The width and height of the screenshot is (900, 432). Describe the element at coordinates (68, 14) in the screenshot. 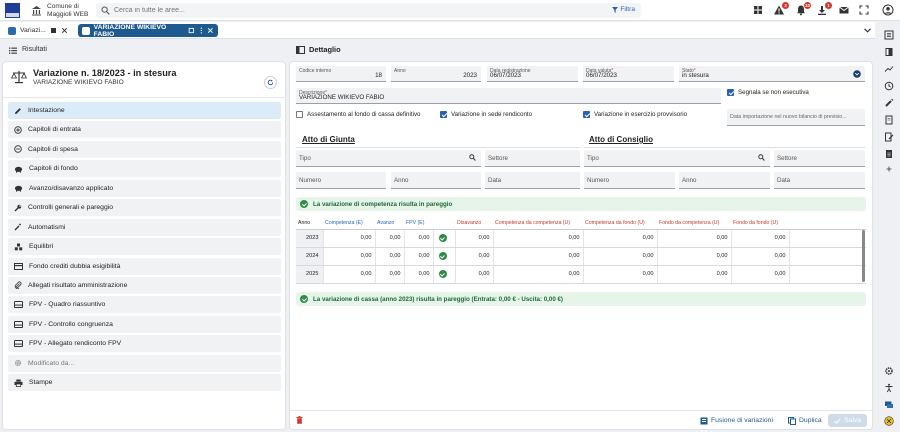

I see `org-line-2: Maggioli WEB` at that location.